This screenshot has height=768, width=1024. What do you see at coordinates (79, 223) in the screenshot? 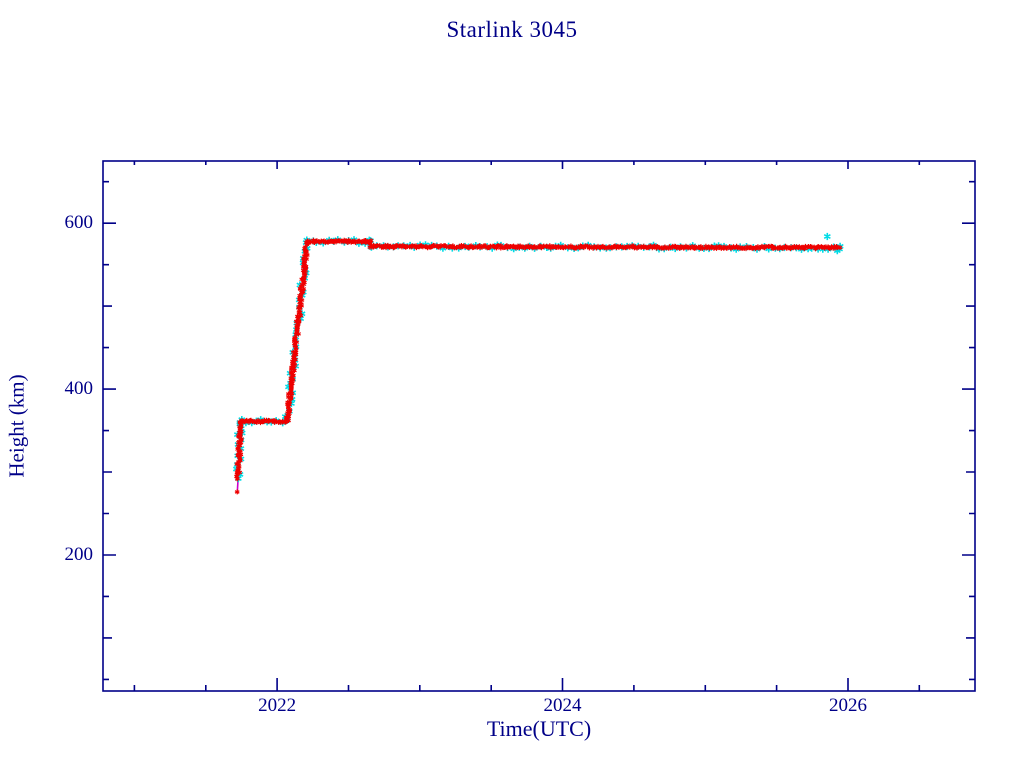
I see `y-tick-label: 600` at bounding box center [79, 223].